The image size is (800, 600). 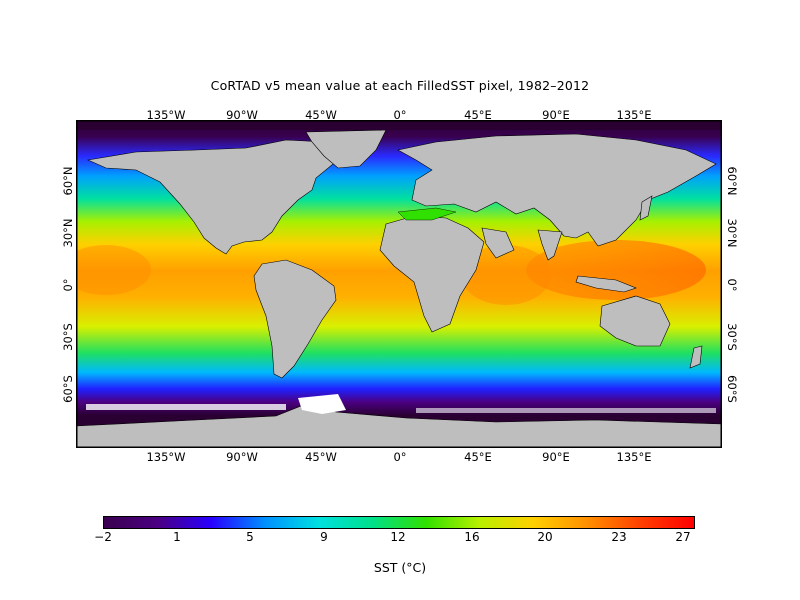 I want to click on colorbar-tick-label: 16, so click(x=472, y=537).